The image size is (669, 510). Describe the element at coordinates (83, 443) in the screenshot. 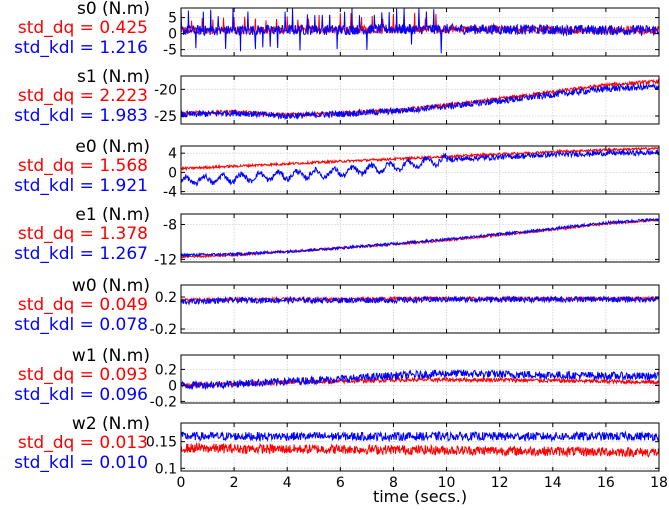

I see `std-dq-label: std_dq = 0.013` at that location.